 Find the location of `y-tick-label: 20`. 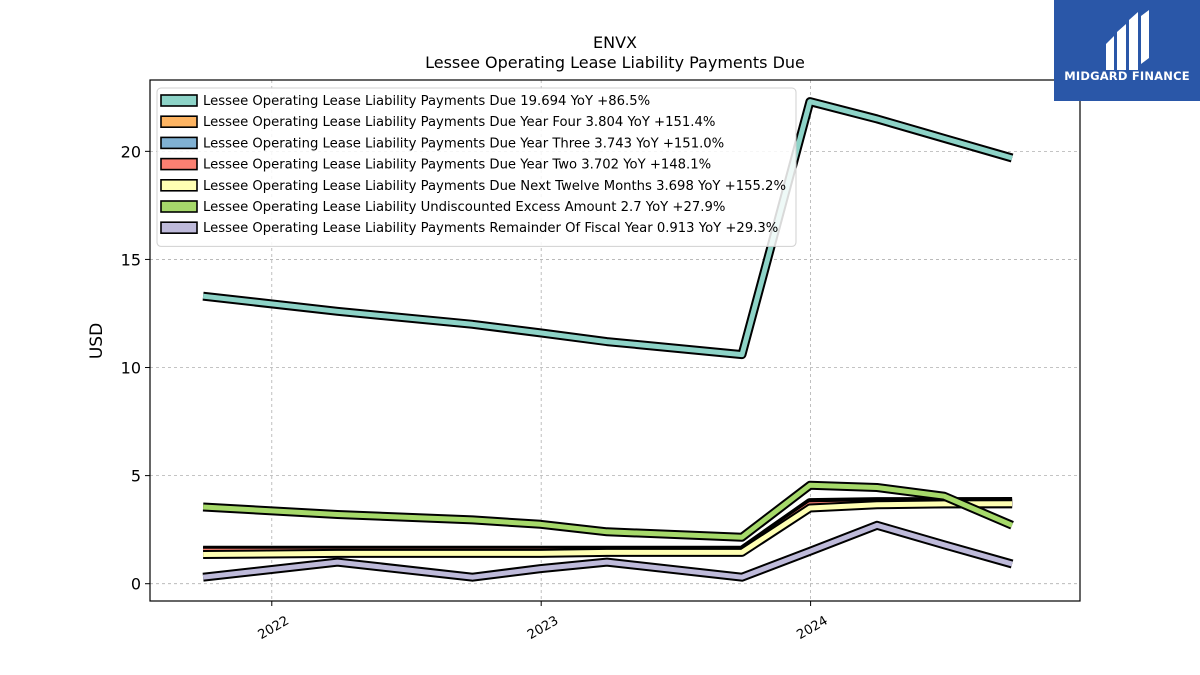

y-tick-label: 20 is located at coordinates (131, 151).